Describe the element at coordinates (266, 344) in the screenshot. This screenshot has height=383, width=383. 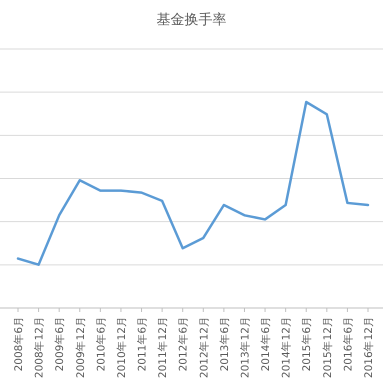
I see `x-tick-label: 2014年6月` at that location.